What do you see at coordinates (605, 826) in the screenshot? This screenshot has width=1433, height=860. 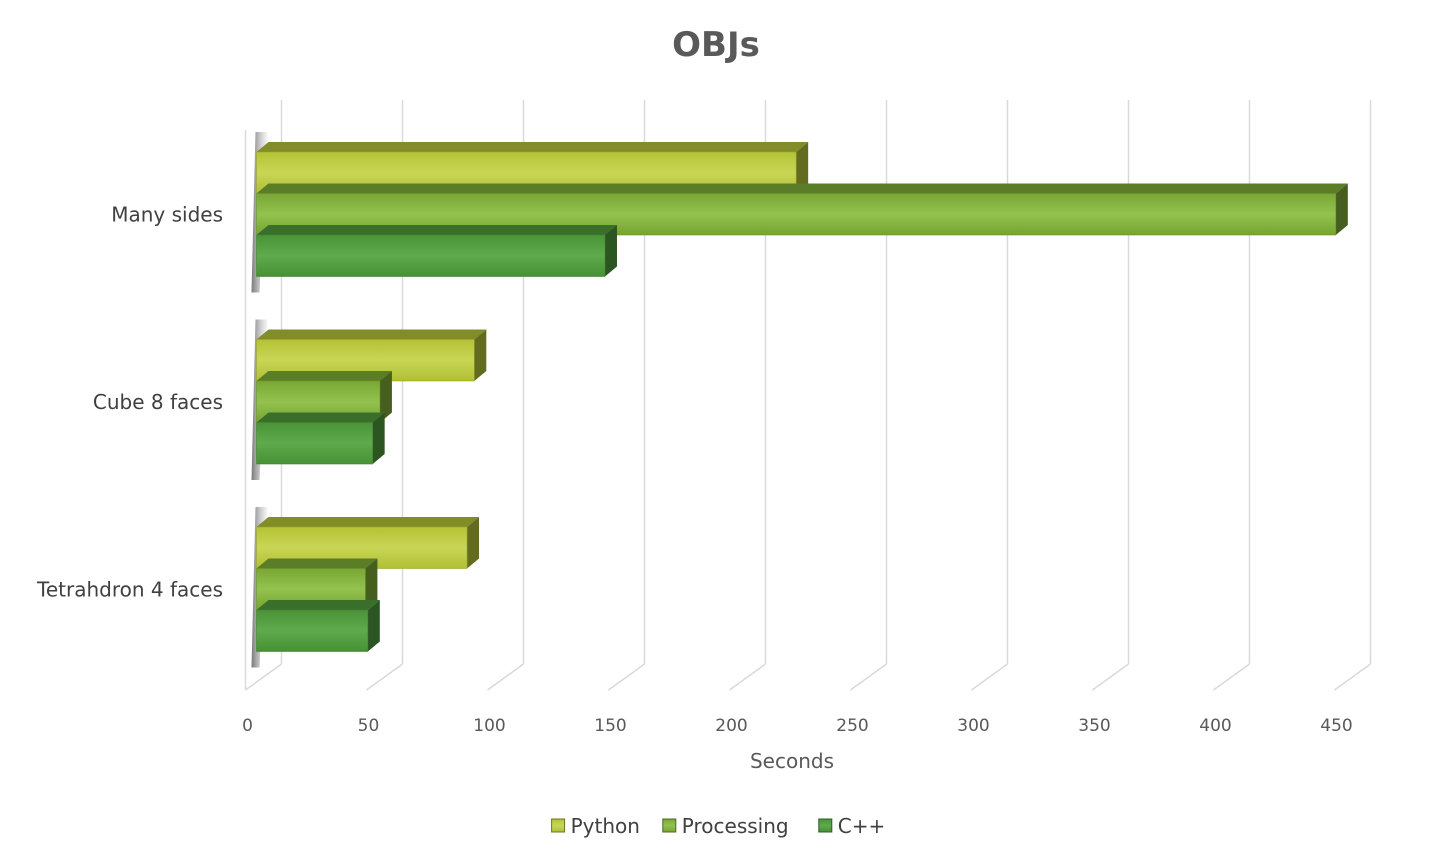 I see `legend-label: Python` at bounding box center [605, 826].